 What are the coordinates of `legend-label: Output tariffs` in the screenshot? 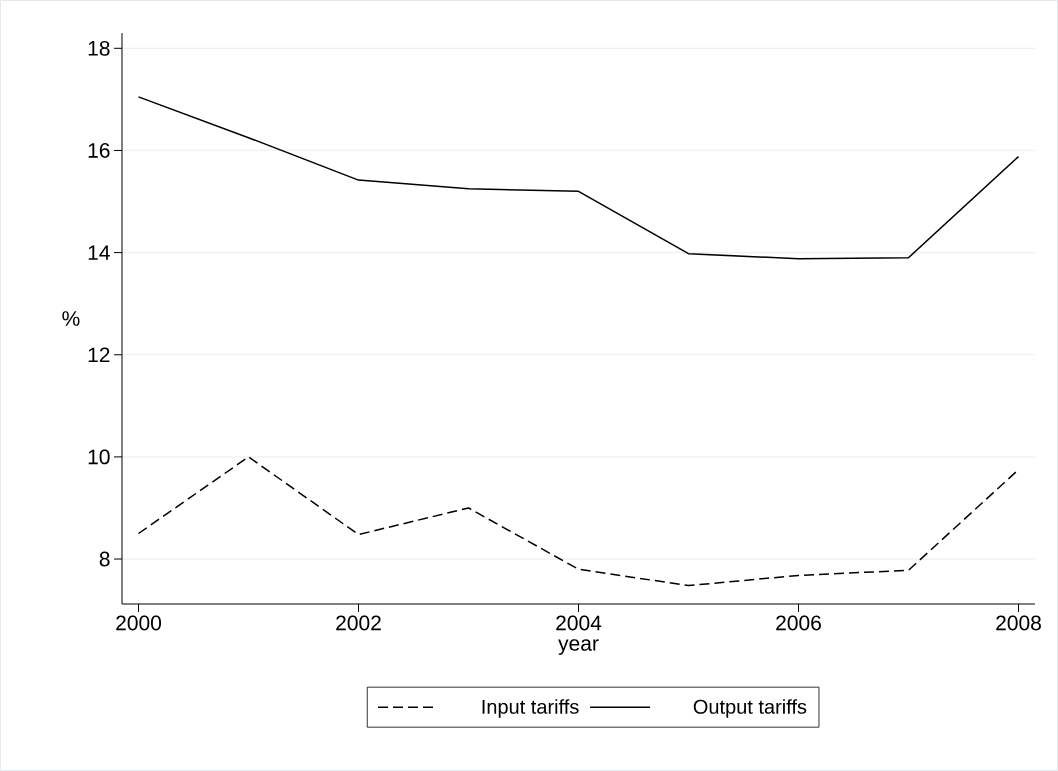 It's located at (750, 708).